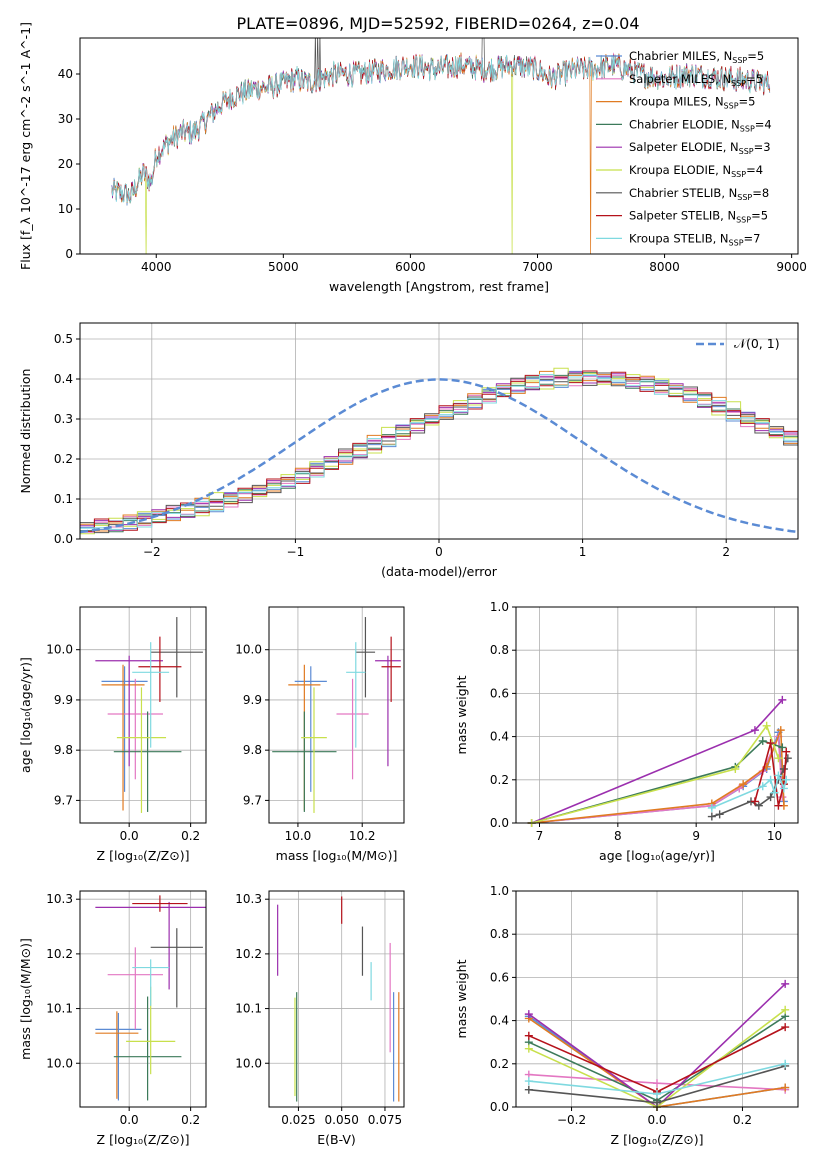  Describe the element at coordinates (337, 855) in the screenshot. I see `x-axis-label: mass [log₁₀(M/M⊙)]` at that location.